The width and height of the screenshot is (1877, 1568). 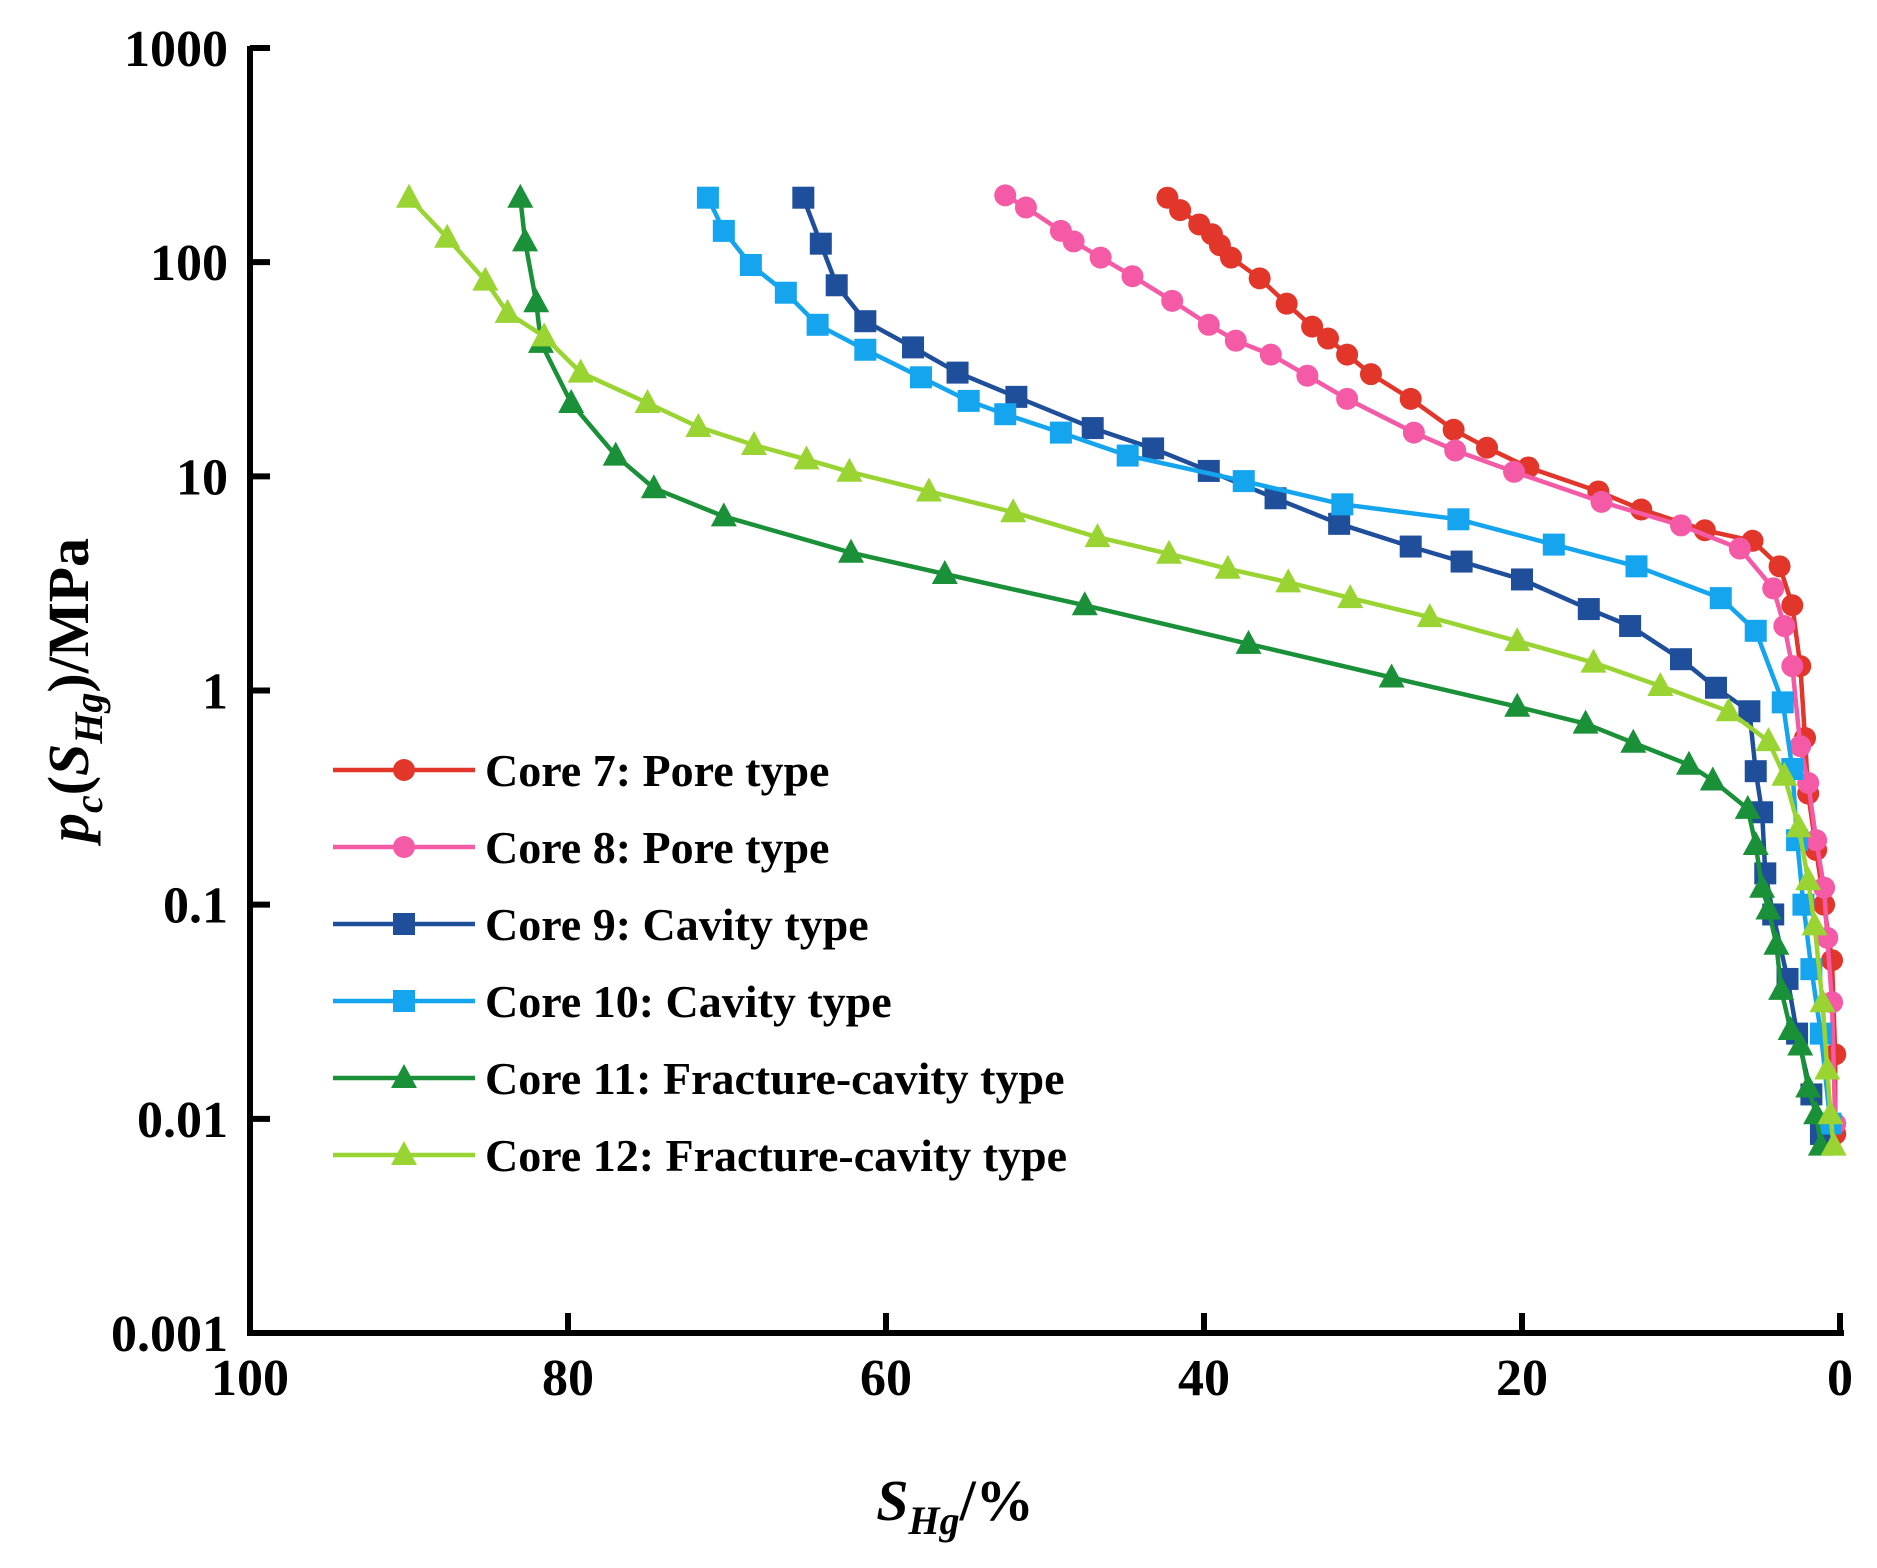 I want to click on x-tick-label: 0, so click(x=1840, y=1378).